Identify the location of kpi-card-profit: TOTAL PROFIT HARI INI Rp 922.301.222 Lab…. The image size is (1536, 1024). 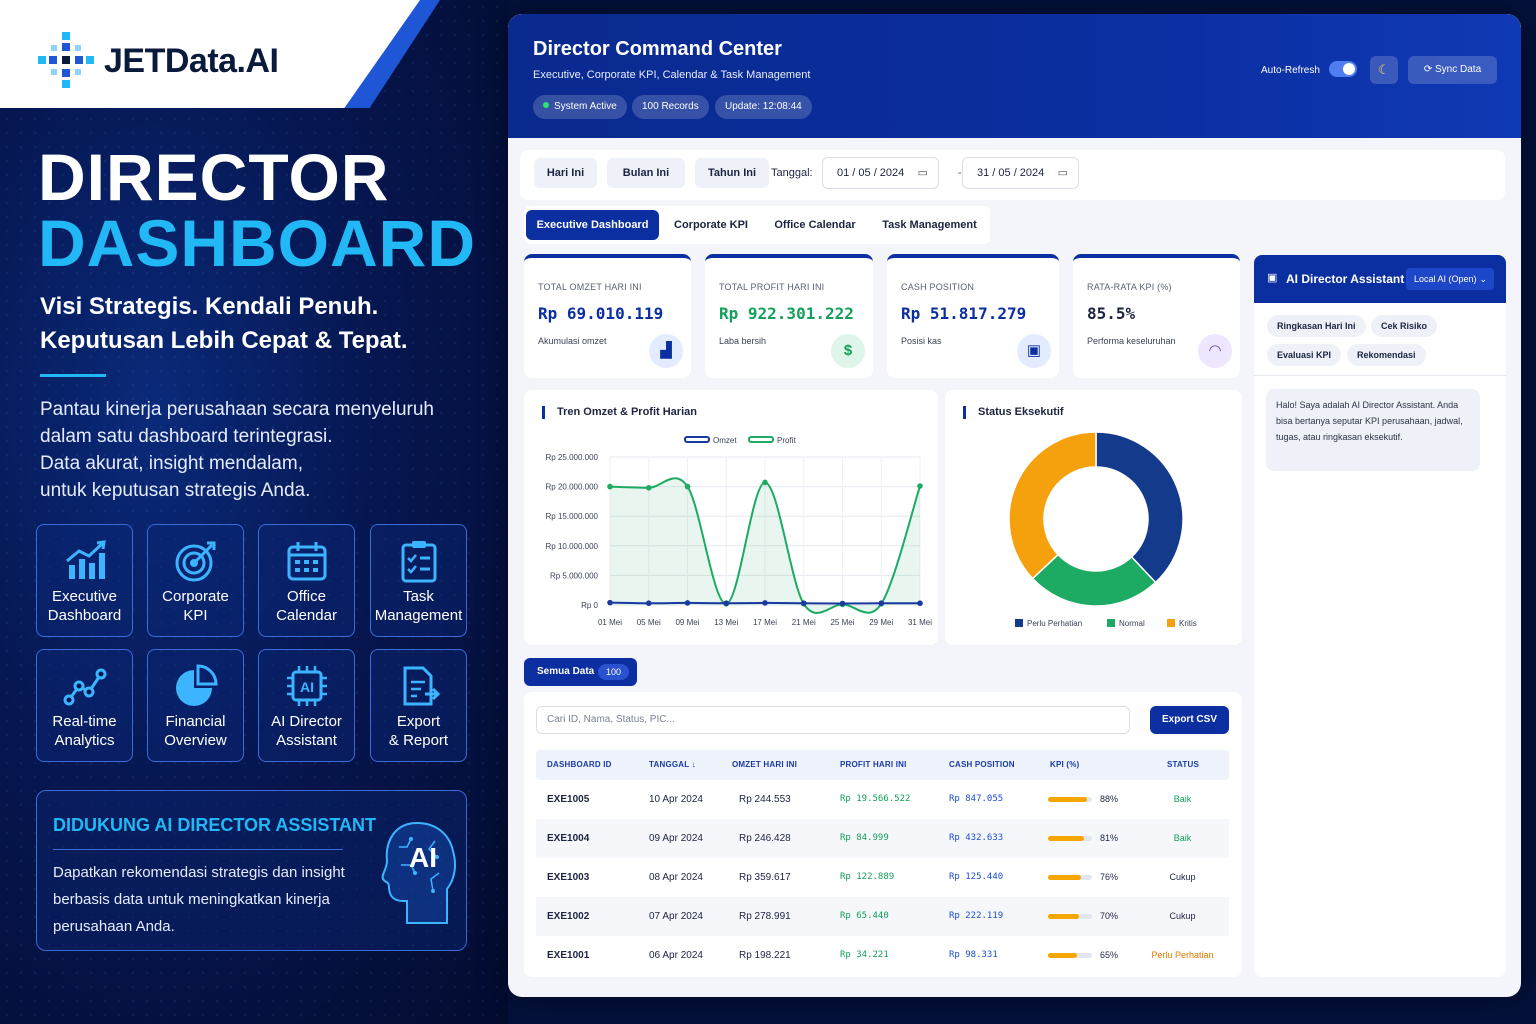
(789, 316).